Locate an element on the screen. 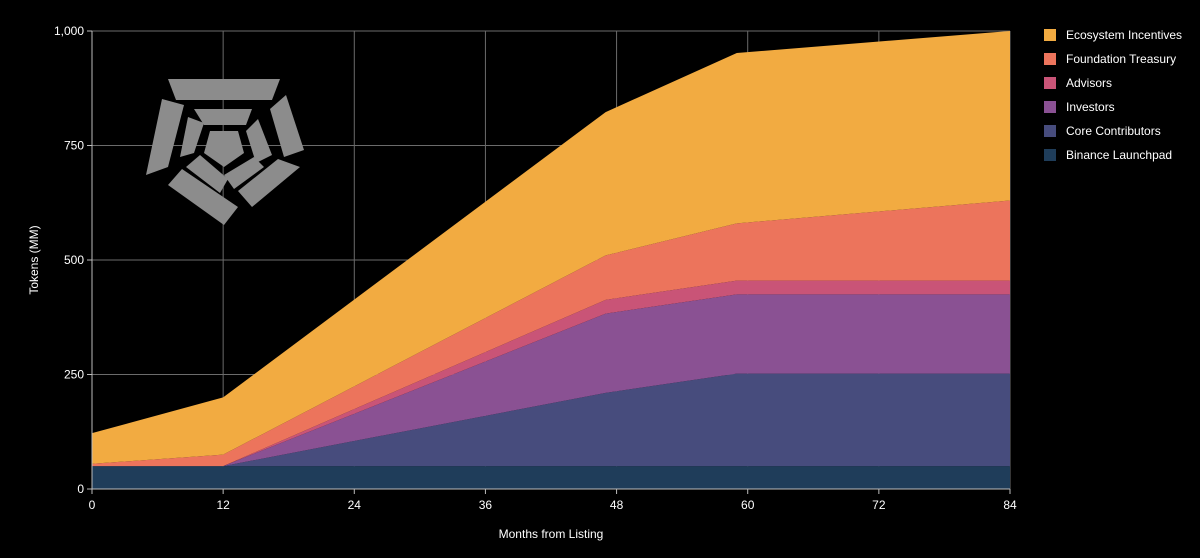 The height and width of the screenshot is (558, 1200). logo-segment-core is located at coordinates (224, 149).